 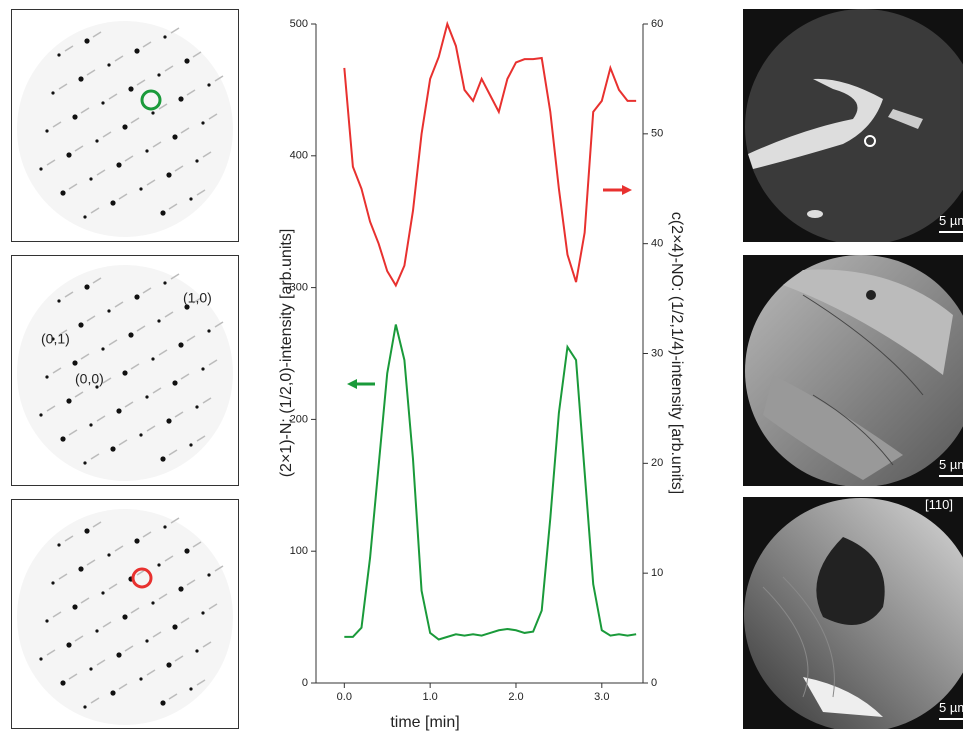 I want to click on y2-tick-label: 10, so click(x=657, y=573).